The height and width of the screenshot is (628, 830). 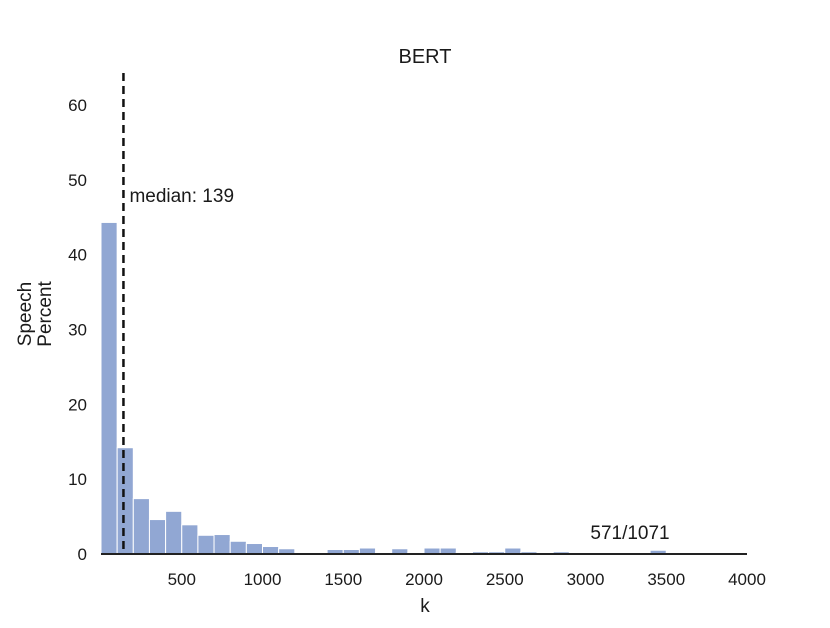 I want to click on x-tick-labels: 500 1000 1500 2000 2500 3000 3500 4000, so click(x=467, y=579).